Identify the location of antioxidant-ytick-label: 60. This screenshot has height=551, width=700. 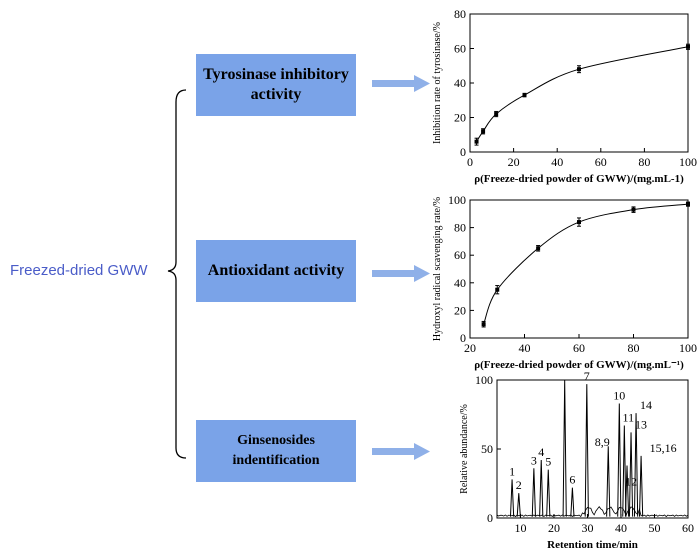
(460, 255).